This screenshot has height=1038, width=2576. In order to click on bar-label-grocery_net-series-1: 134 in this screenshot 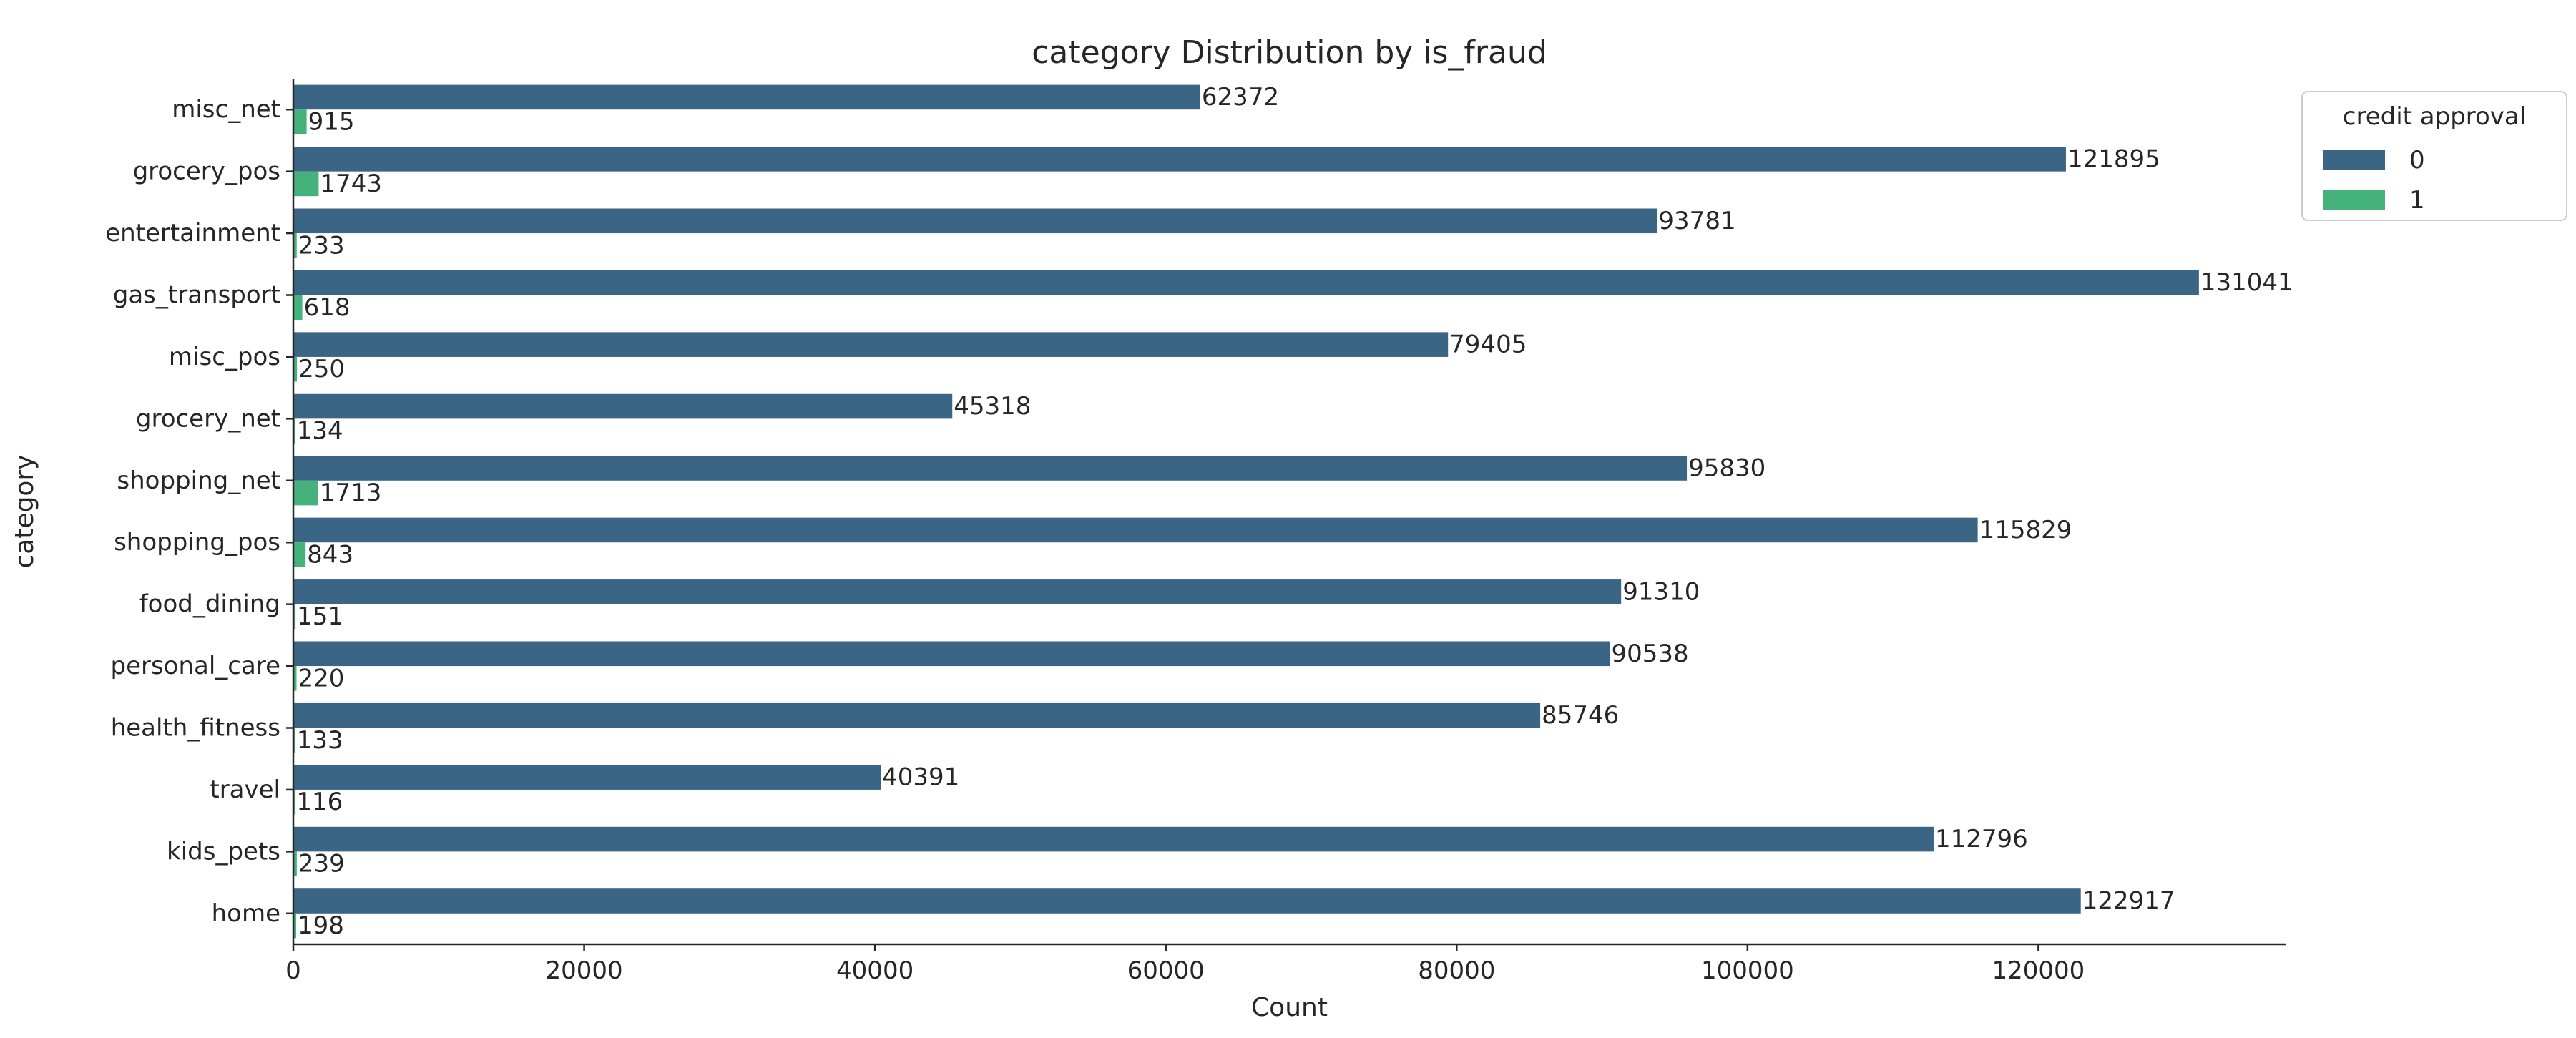, I will do `click(320, 431)`.